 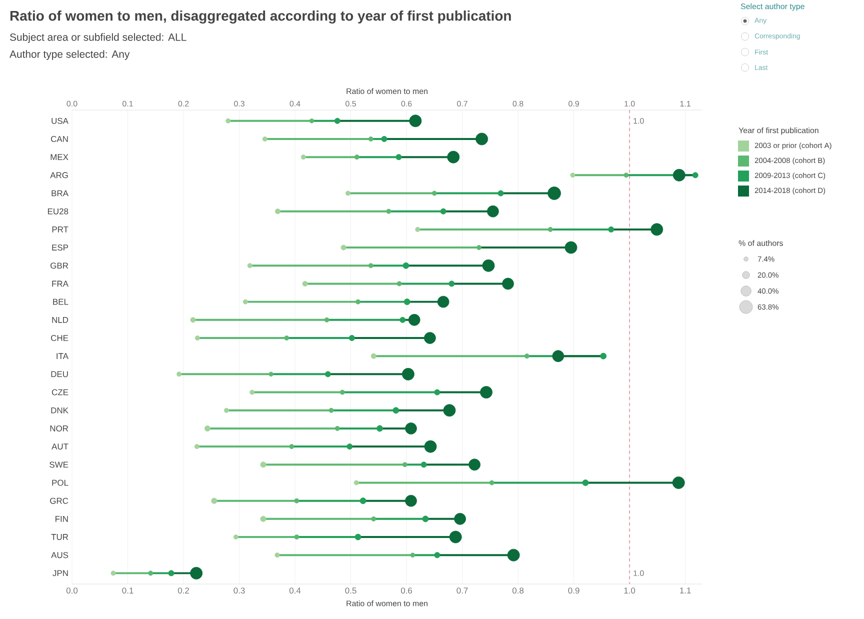 What do you see at coordinates (183, 591) in the screenshot?
I see `x-tick-label: 0.2` at bounding box center [183, 591].